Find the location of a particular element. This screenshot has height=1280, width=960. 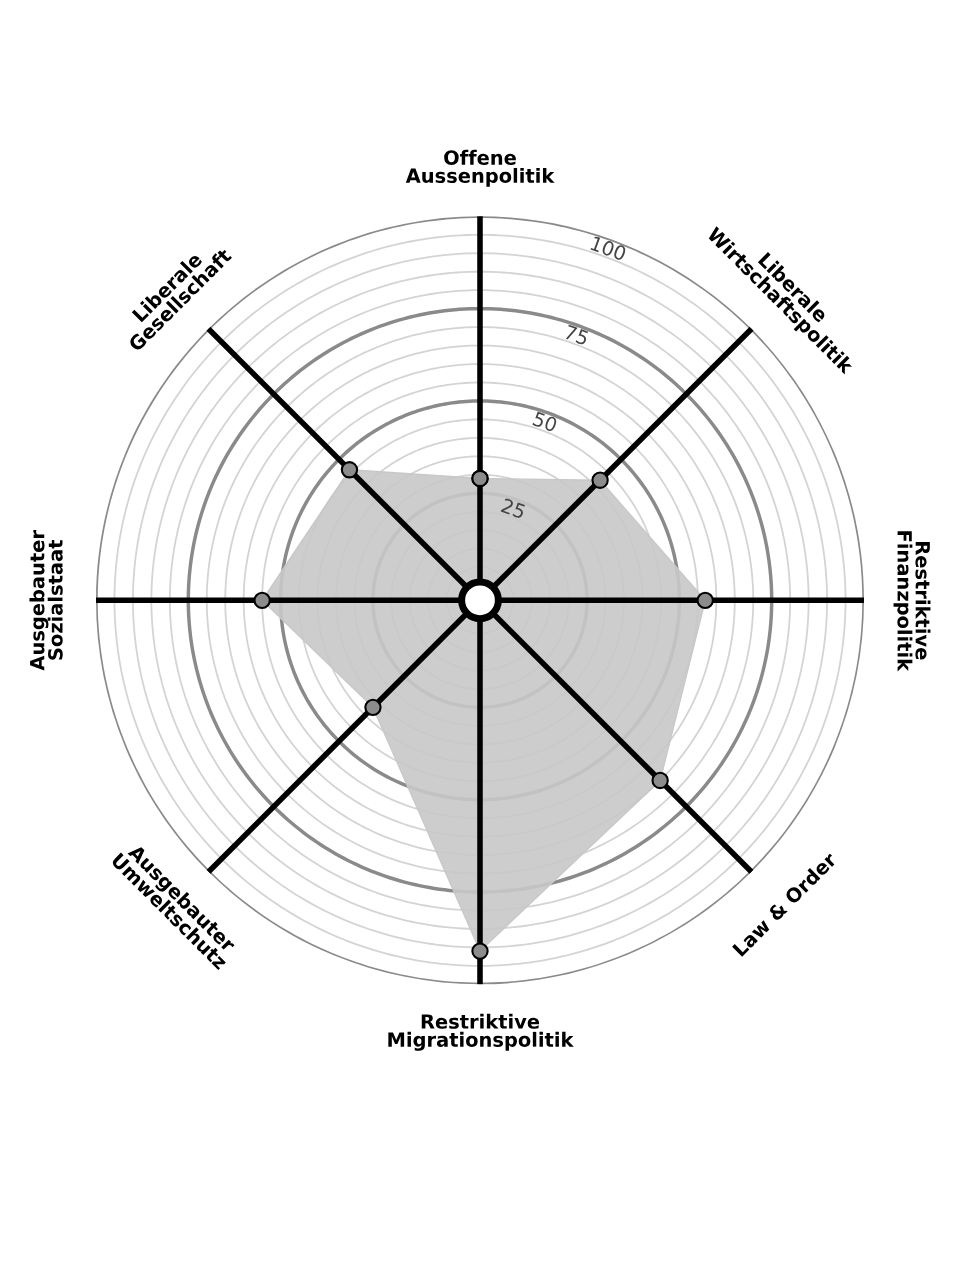

spoke-label: Ausgebauter Sozialstaat is located at coordinates (46, 600).